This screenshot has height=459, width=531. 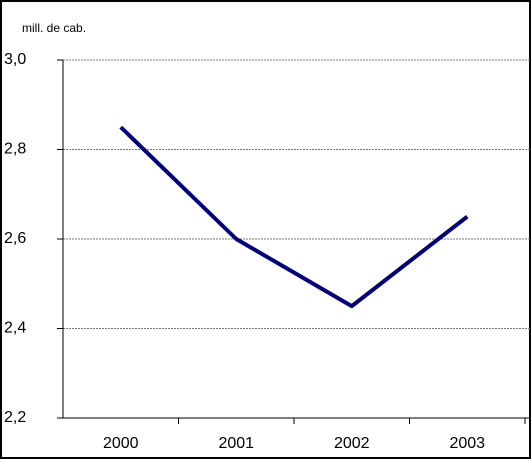 I want to click on y-tick-label: 2,2, so click(x=15, y=417).